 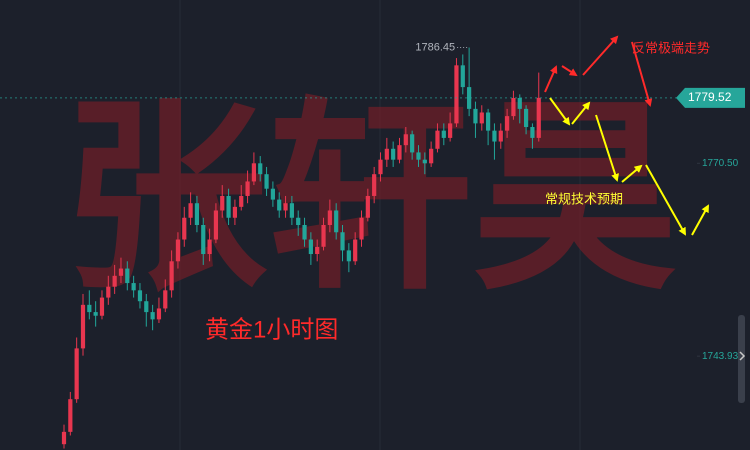 What do you see at coordinates (671, 47) in the screenshot?
I see `annotation: 反常极端走势` at bounding box center [671, 47].